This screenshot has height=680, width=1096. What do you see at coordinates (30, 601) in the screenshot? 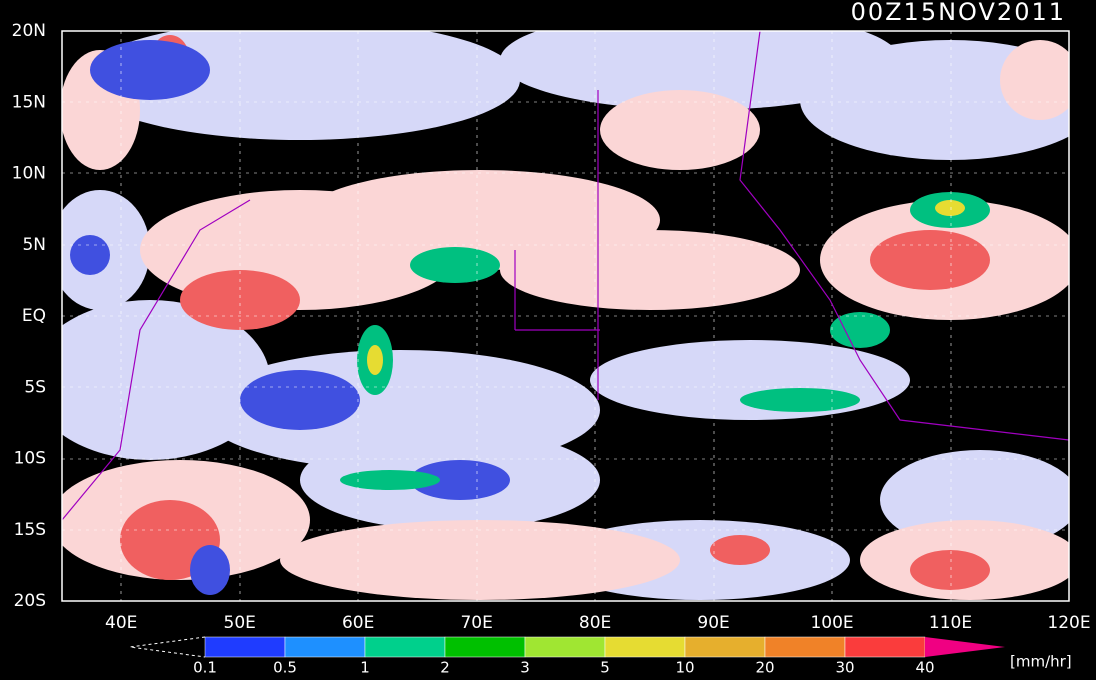
I see `lat-label: 20S` at bounding box center [30, 601].